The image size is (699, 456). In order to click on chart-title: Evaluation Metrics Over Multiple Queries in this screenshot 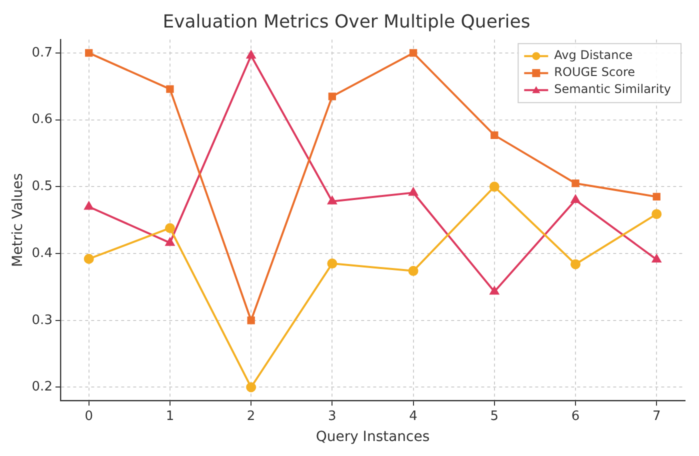, I will do `click(346, 21)`.